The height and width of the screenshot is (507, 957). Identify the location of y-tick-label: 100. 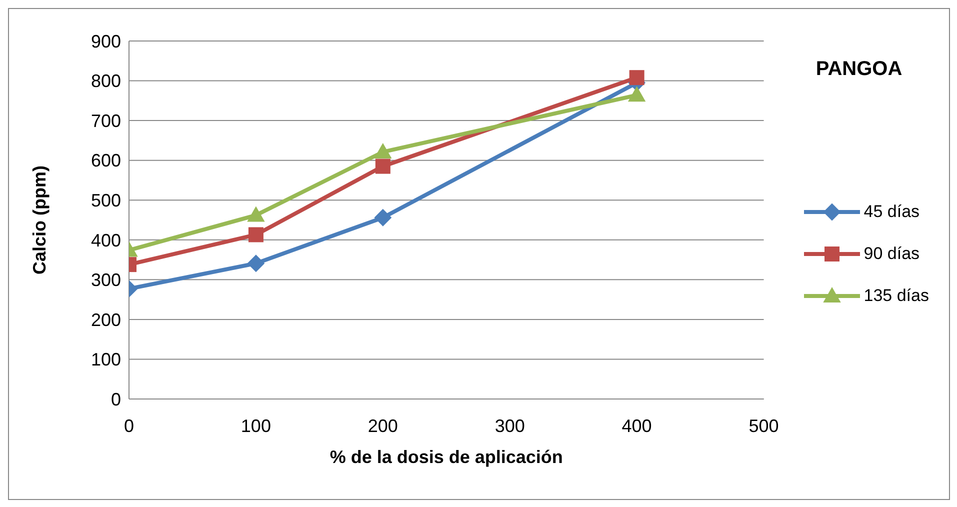
(105, 360).